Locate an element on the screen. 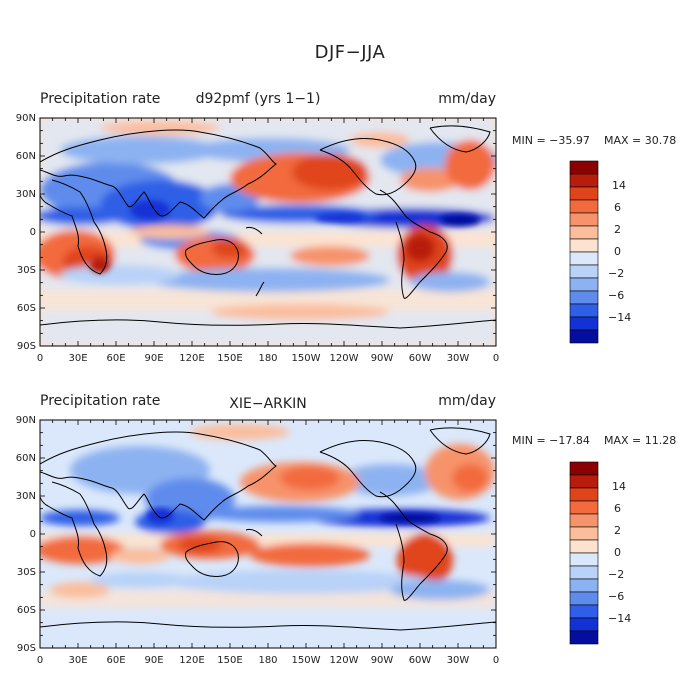 This screenshot has height=700, width=700. max-label: MAX = 11.28 is located at coordinates (640, 440).